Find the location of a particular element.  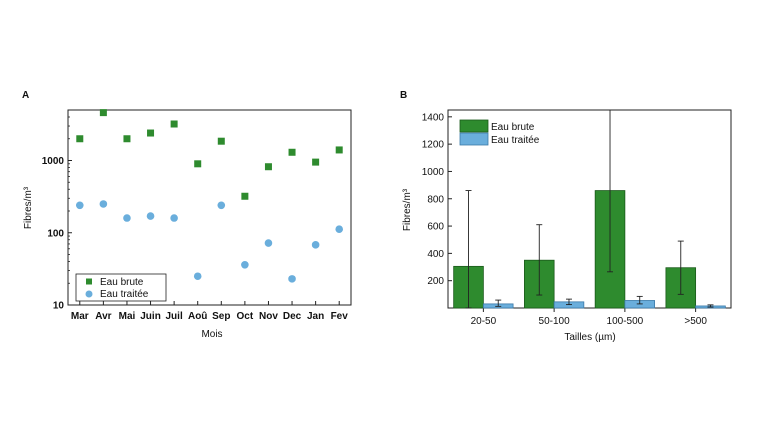

panel-a-point-eau-brute-oct is located at coordinates (245, 196).